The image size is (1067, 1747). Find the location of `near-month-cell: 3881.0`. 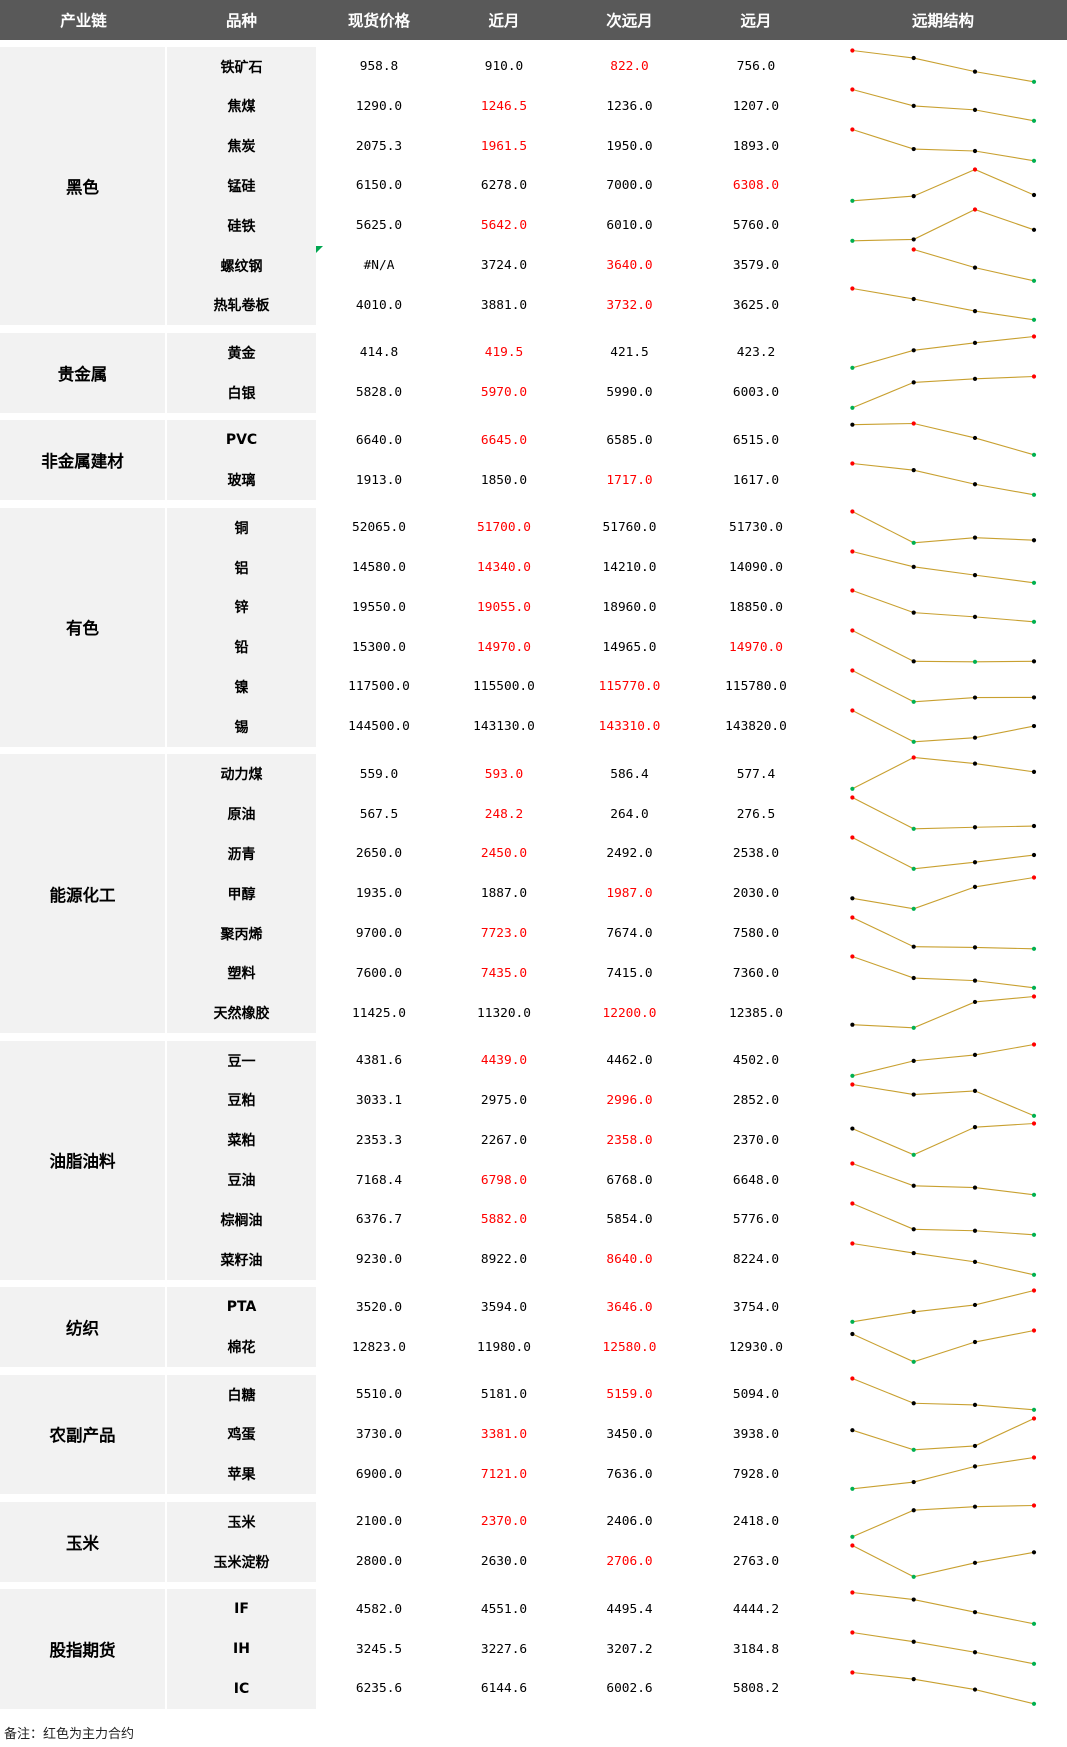

near-month-cell: 3881.0 is located at coordinates (504, 305).